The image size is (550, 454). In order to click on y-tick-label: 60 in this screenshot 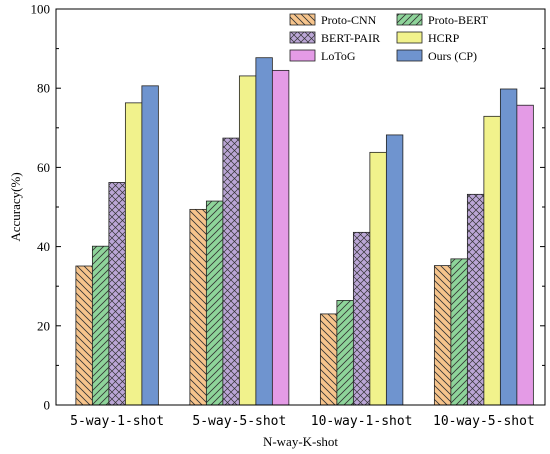, I will do `click(43, 167)`.